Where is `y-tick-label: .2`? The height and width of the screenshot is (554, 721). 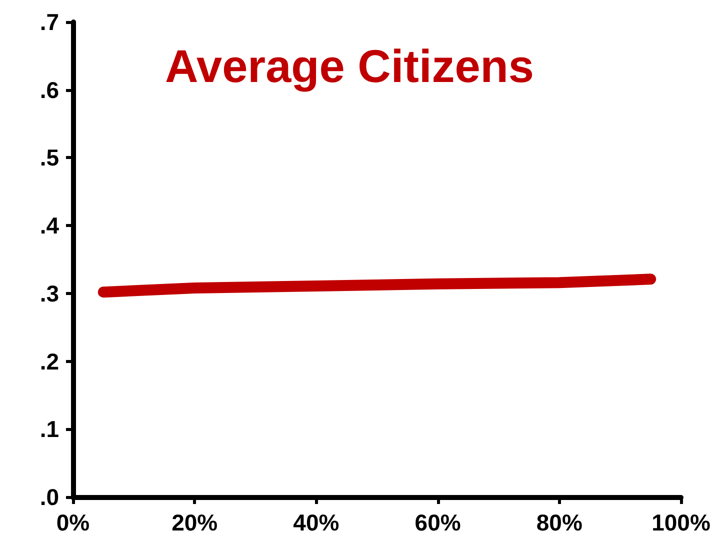 y-tick-label: .2 is located at coordinates (49, 361).